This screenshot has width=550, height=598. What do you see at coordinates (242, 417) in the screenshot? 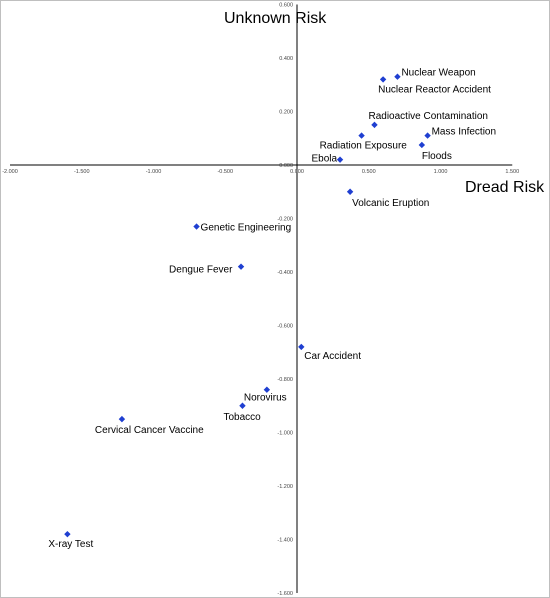
I see `data-point-label: Tobacco` at bounding box center [242, 417].